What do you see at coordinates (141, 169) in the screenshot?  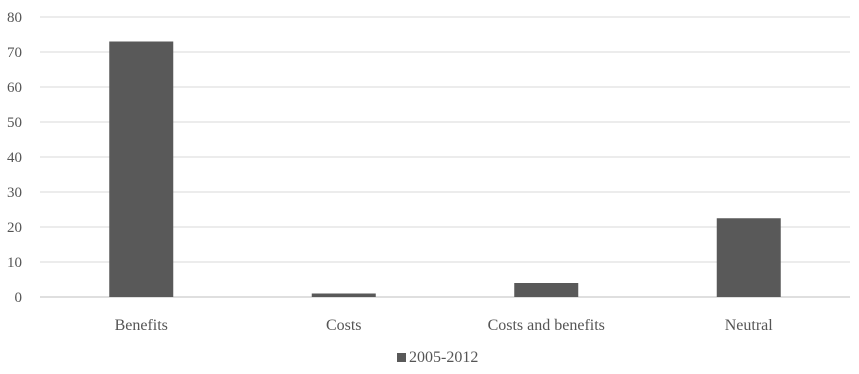 I see `bar-benefits` at bounding box center [141, 169].